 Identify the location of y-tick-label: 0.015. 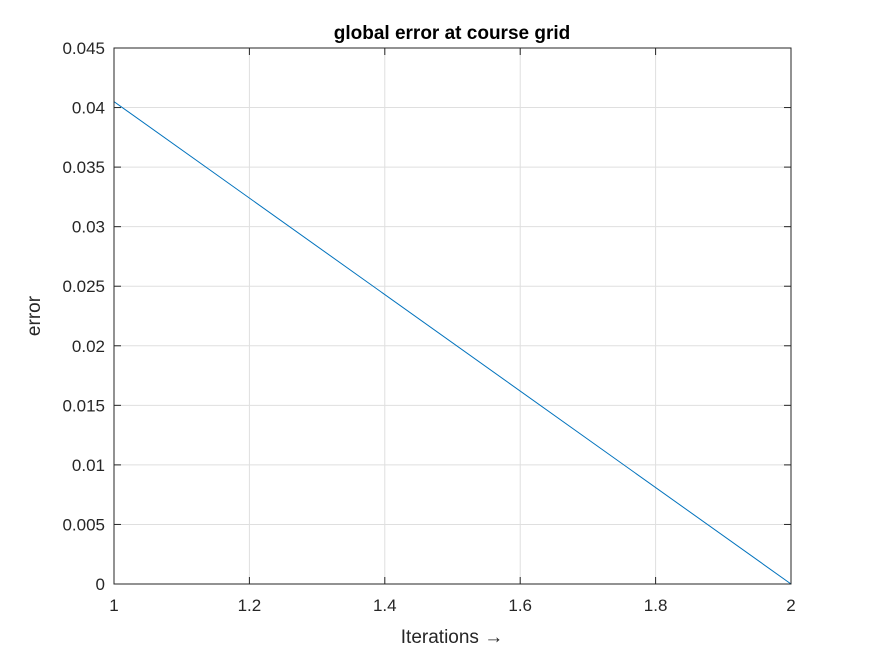
(83, 405).